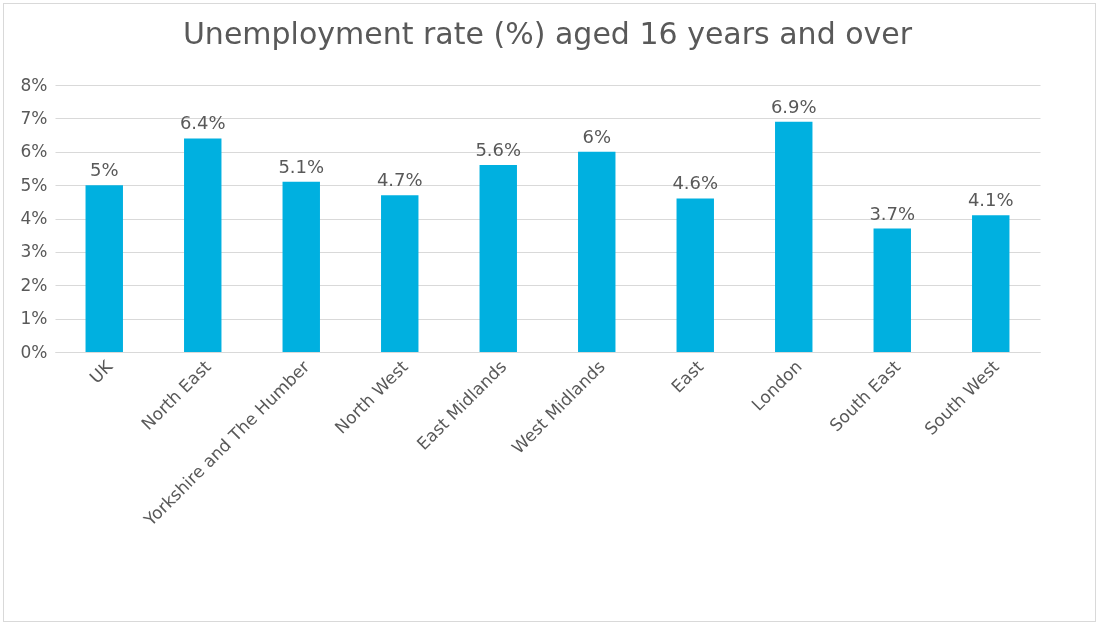 The height and width of the screenshot is (627, 1101). Describe the element at coordinates (34, 84) in the screenshot. I see `y-tick-label: 8%` at that location.